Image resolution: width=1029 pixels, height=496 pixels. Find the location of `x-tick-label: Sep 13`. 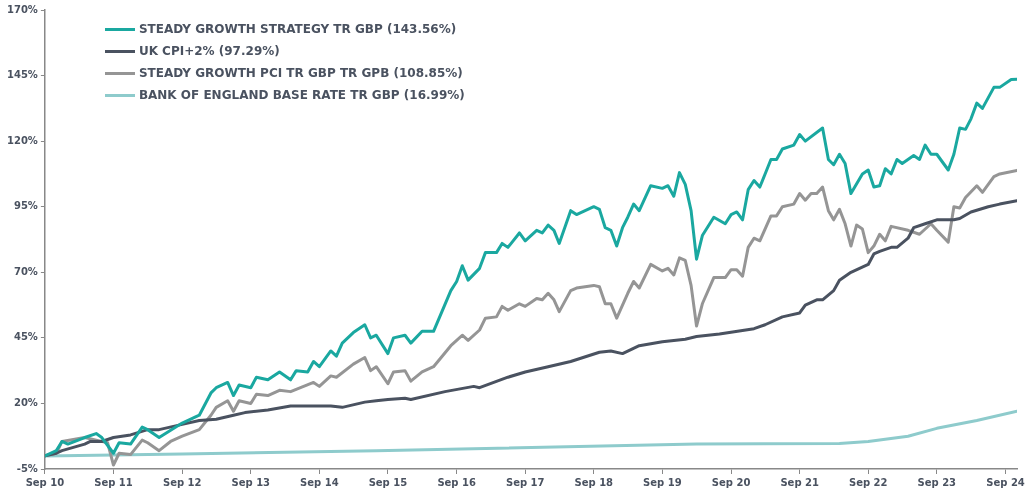

x-tick-label: Sep 13 is located at coordinates (251, 482).